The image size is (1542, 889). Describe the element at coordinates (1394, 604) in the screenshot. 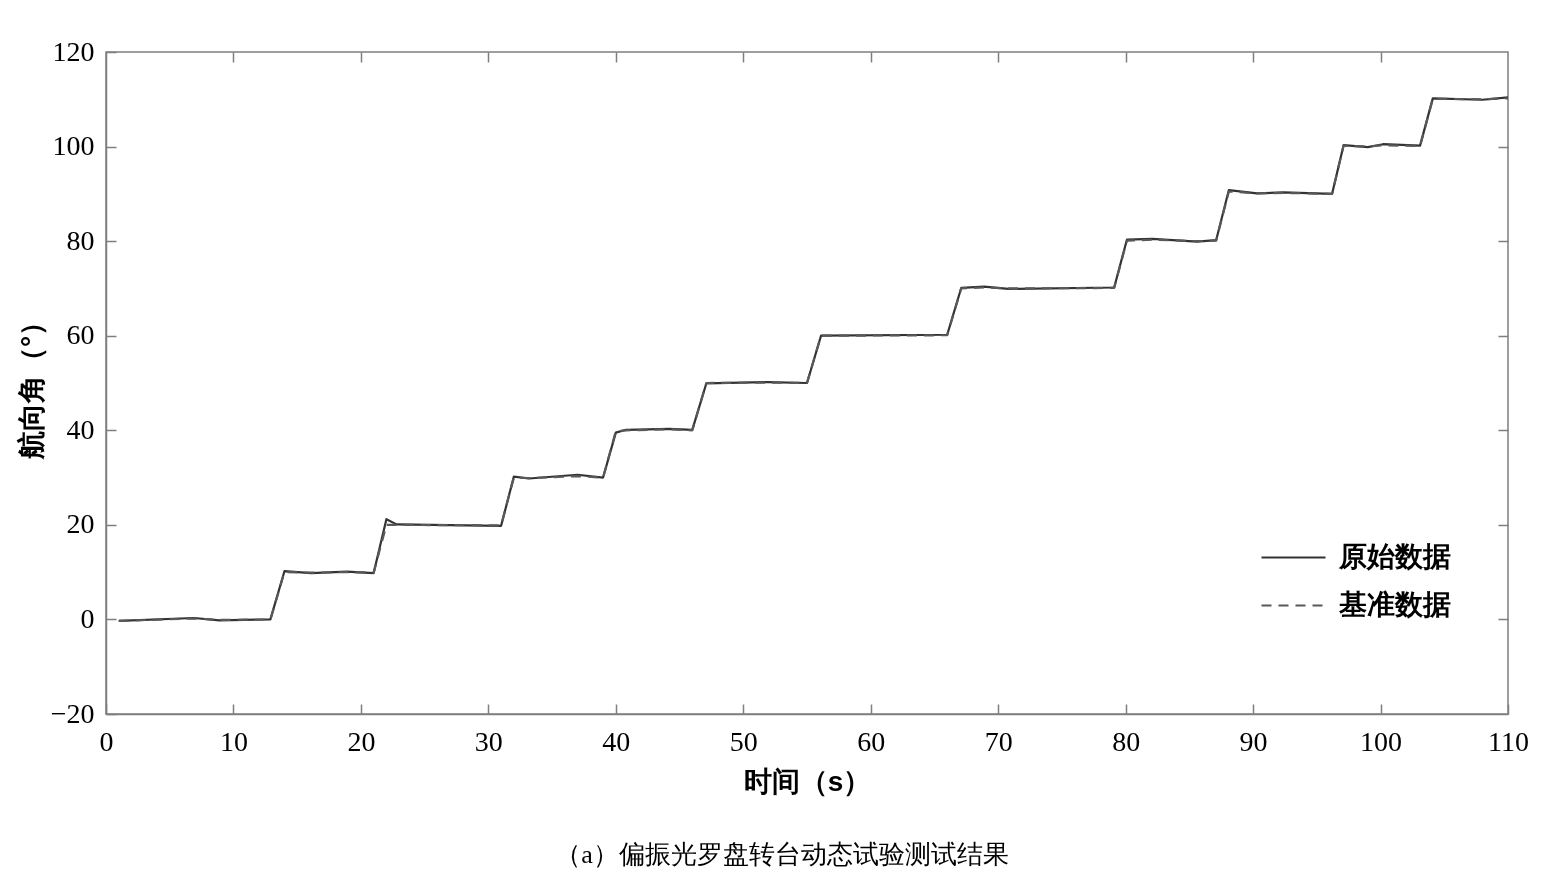

I see `legend-label: 基准数据` at that location.